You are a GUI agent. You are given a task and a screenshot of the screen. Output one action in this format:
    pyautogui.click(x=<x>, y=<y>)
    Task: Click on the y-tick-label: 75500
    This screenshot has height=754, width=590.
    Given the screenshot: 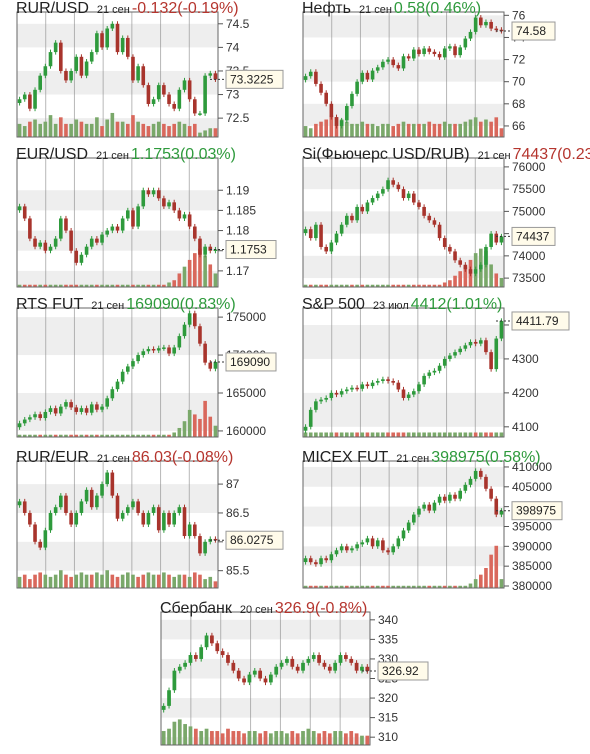 What is the action you would take?
    pyautogui.click(x=529, y=189)
    